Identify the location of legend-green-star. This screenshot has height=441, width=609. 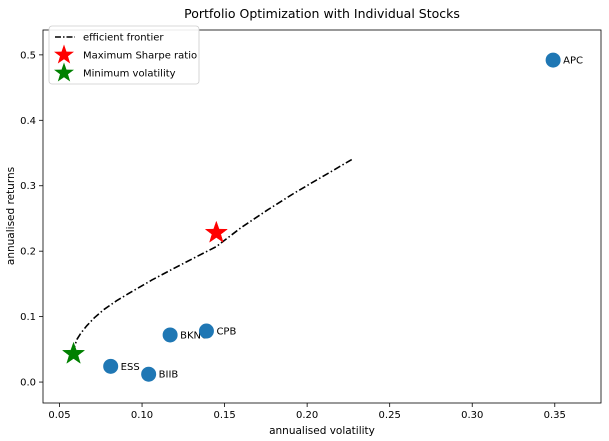
(64, 72).